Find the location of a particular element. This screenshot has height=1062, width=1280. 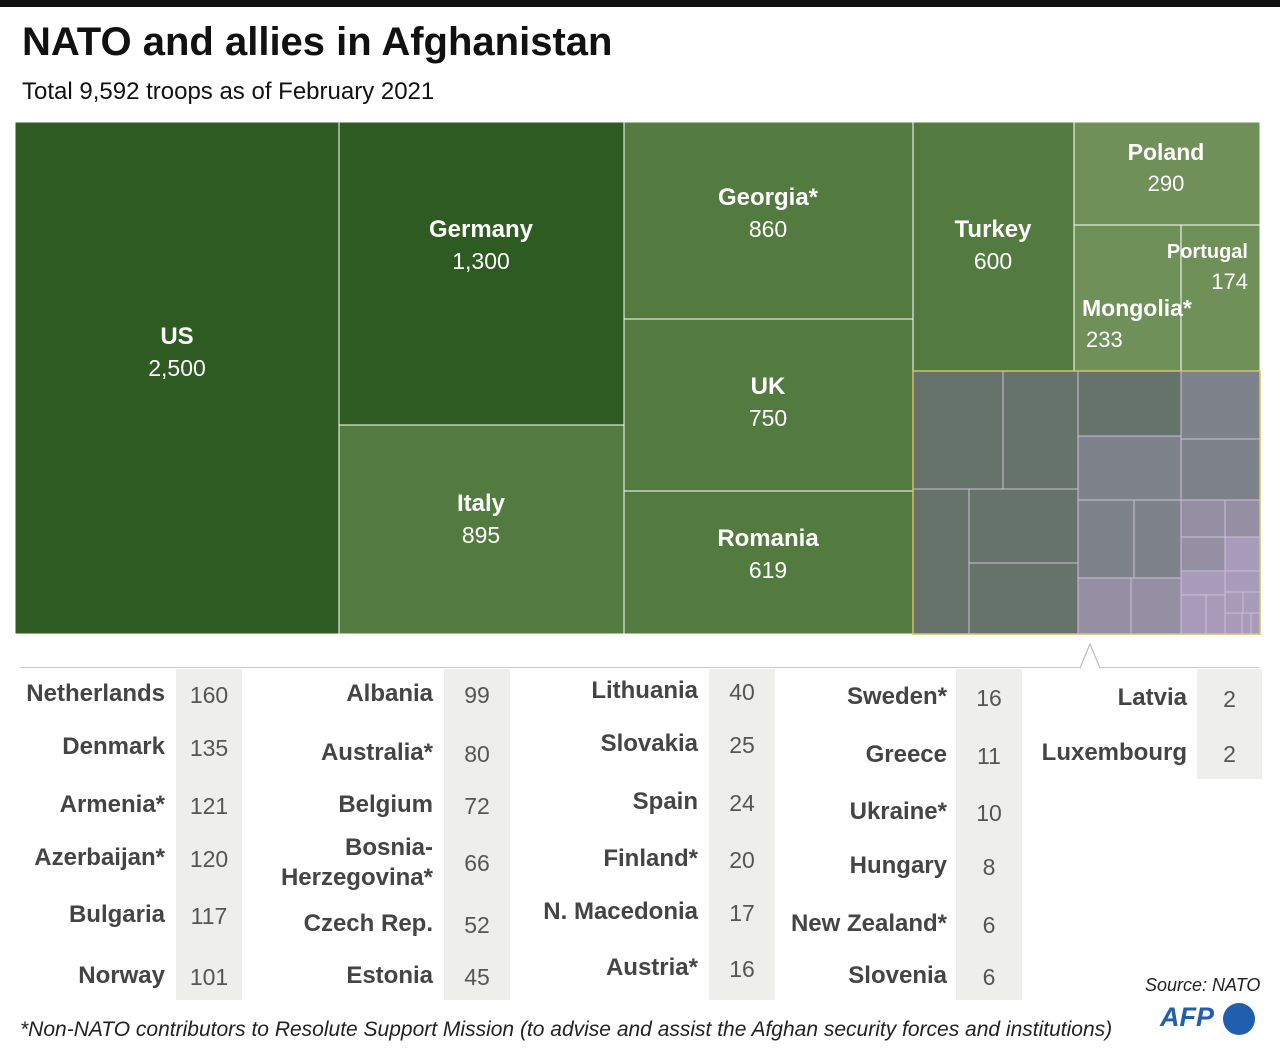

tile-value-portugal: 174 is located at coordinates (1229, 281).